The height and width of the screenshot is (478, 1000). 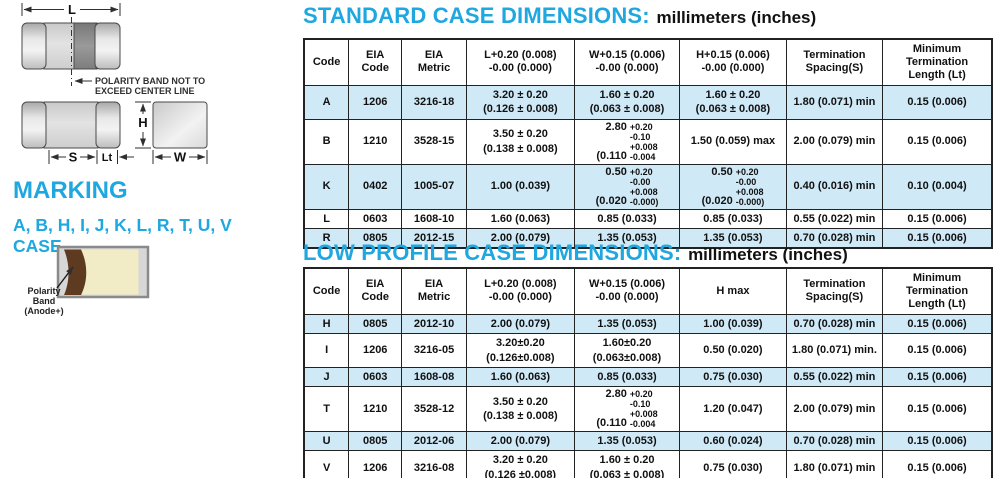 I want to click on s-dimension-label: S, so click(x=73, y=157).